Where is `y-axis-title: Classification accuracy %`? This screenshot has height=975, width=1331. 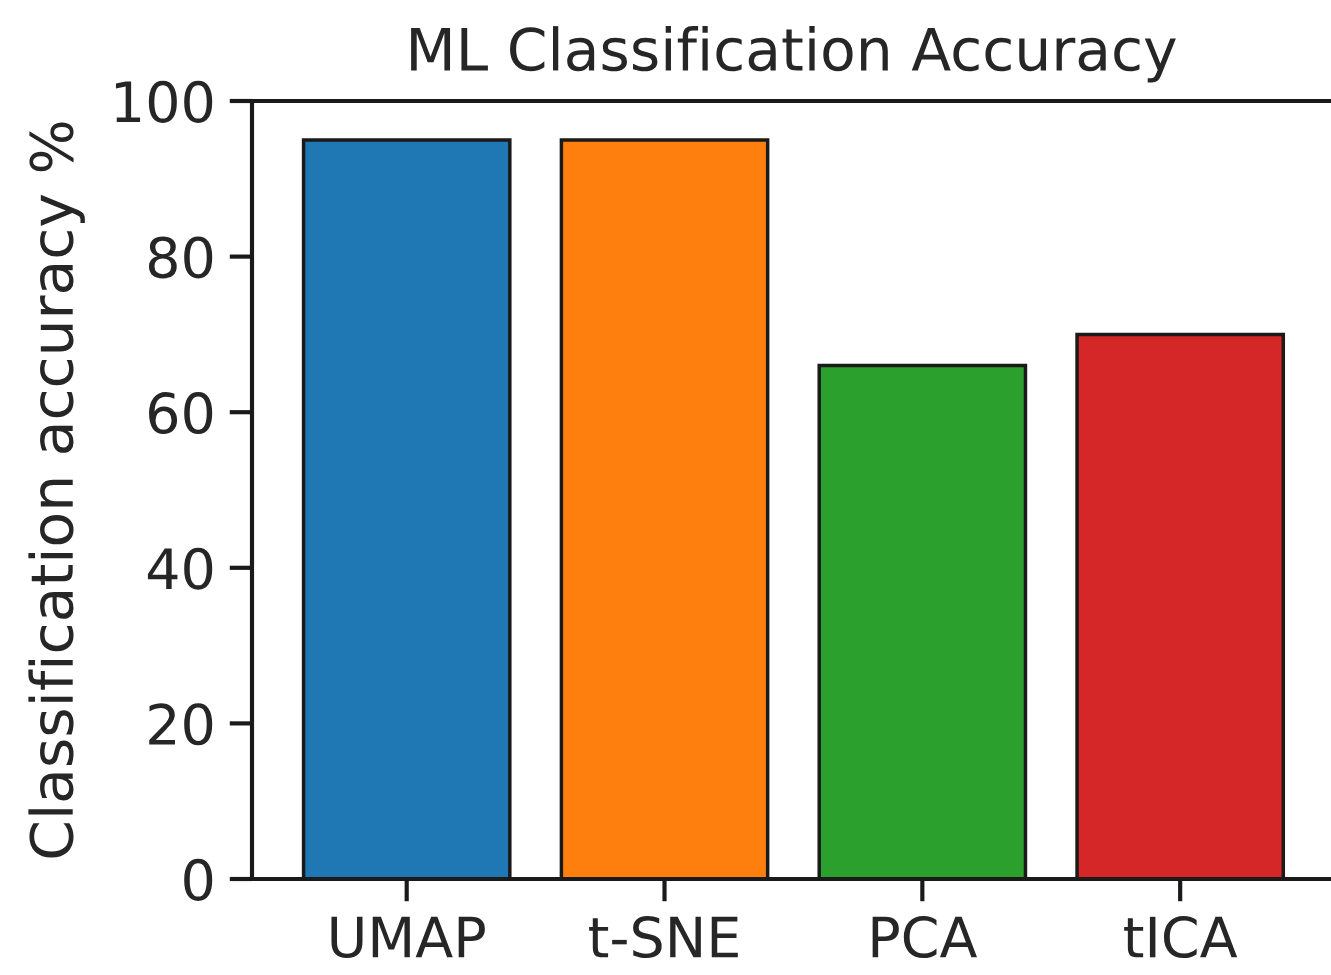 y-axis-title: Classification accuracy % is located at coordinates (56, 490).